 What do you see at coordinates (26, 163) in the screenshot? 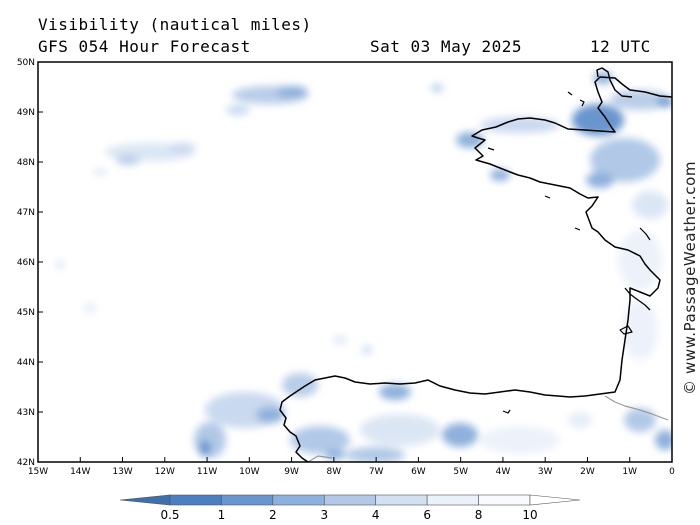
I see `lat-label: 48N` at bounding box center [26, 163].